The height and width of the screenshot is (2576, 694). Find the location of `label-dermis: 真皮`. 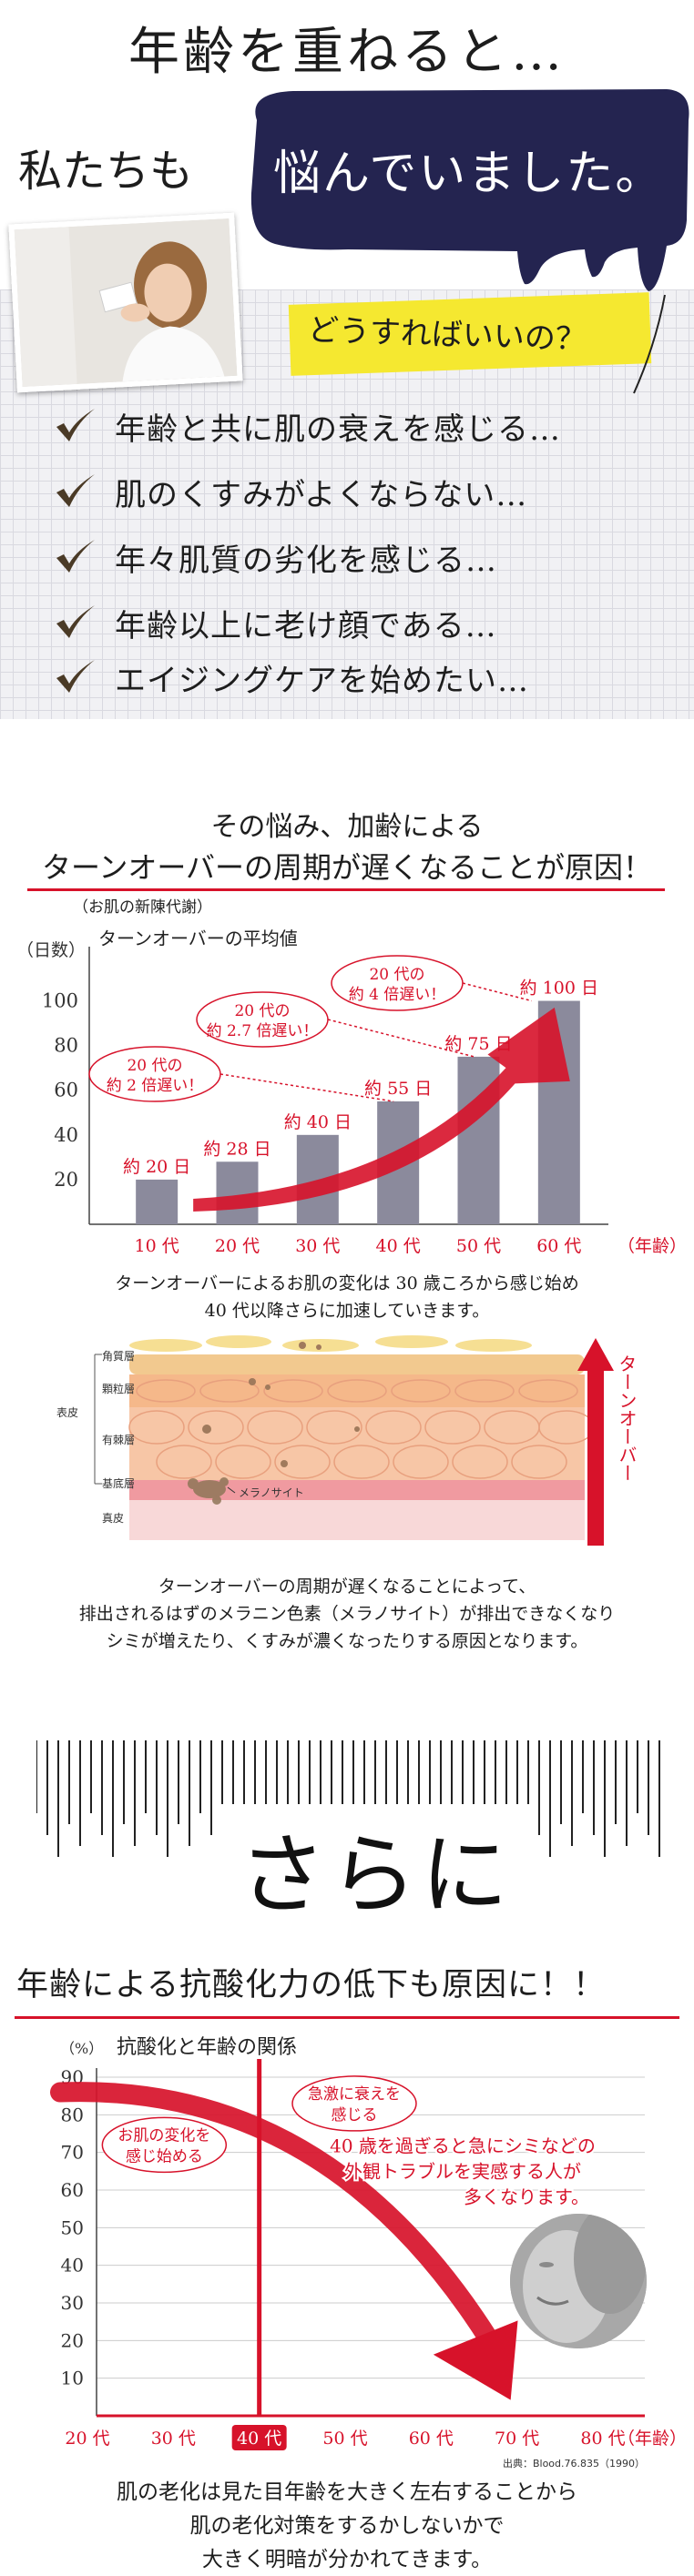

label-dermis: 真皮 is located at coordinates (113, 1518).